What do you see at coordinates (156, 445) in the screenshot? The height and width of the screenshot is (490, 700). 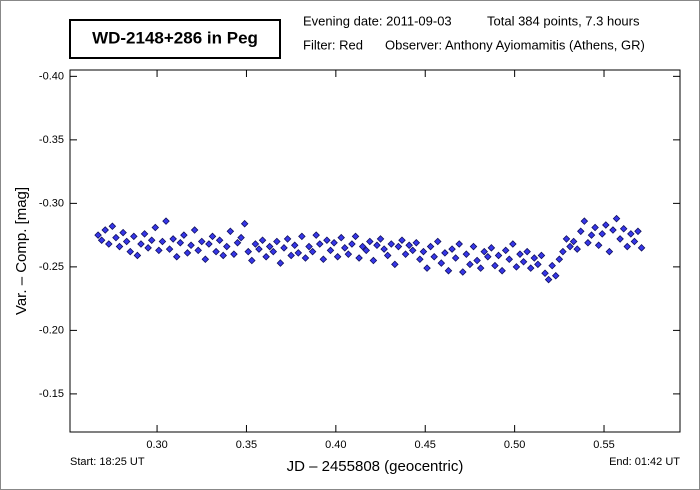 I see `x-tick-label: 0.30` at bounding box center [156, 445].